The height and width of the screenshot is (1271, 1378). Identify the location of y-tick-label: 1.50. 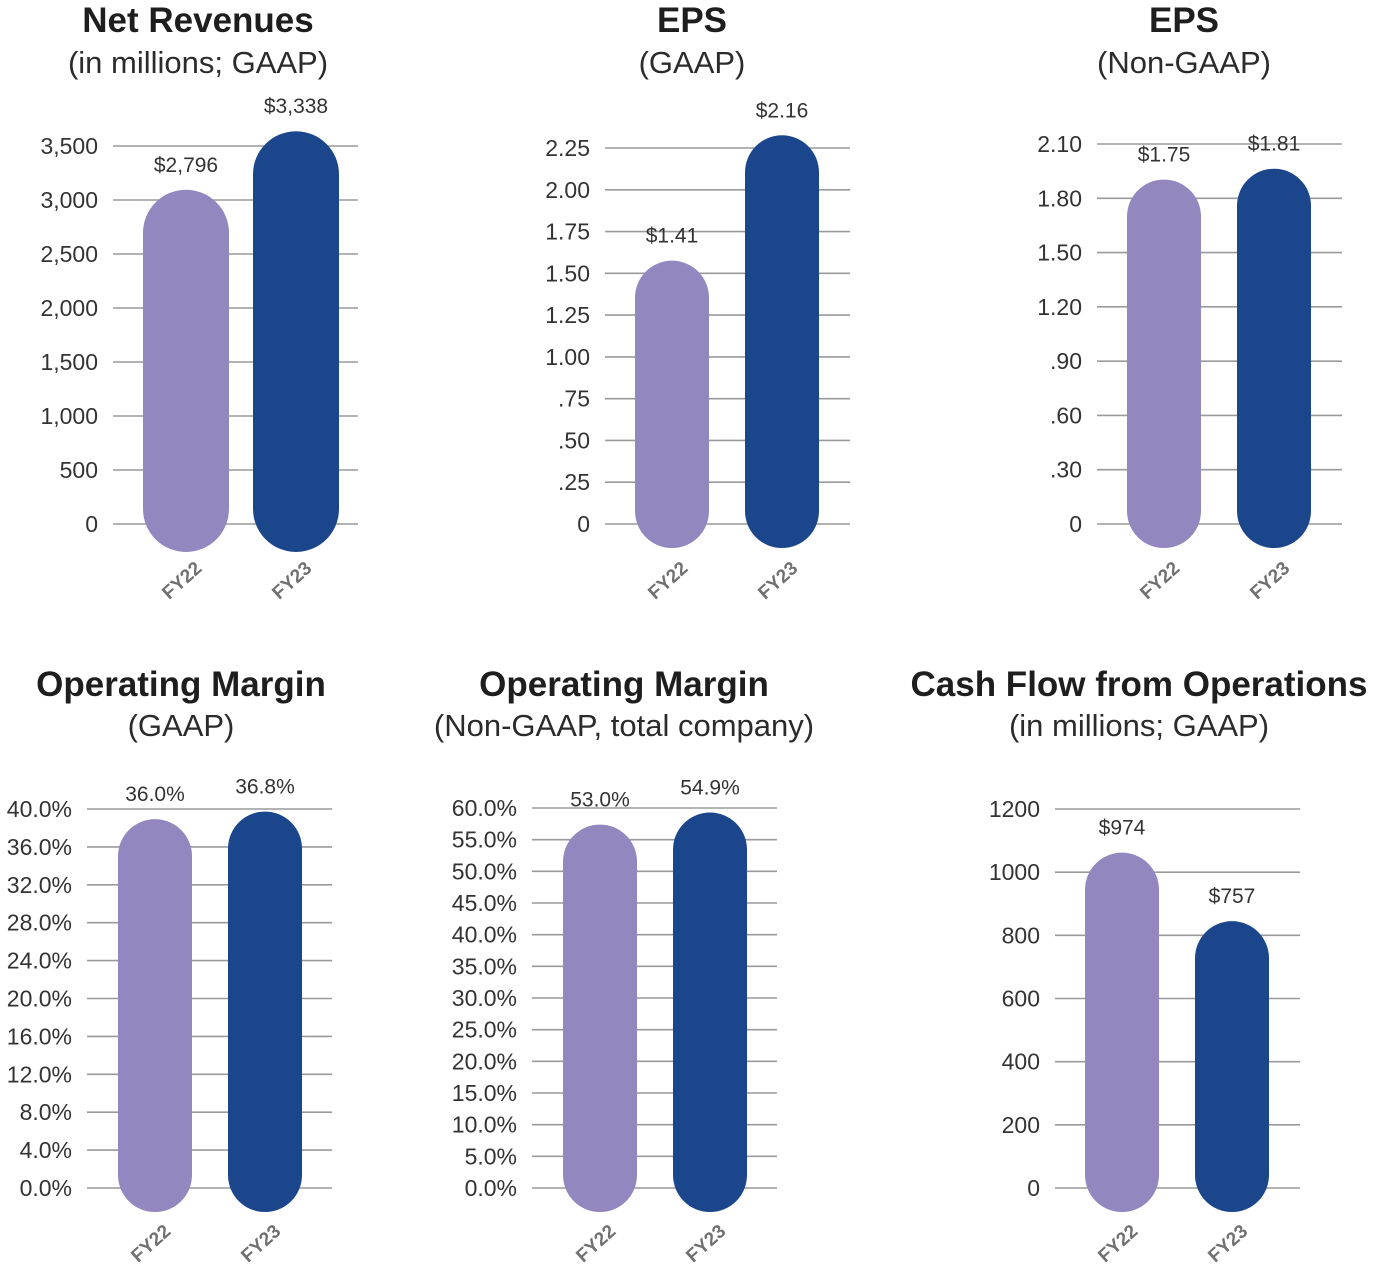
(1059, 253).